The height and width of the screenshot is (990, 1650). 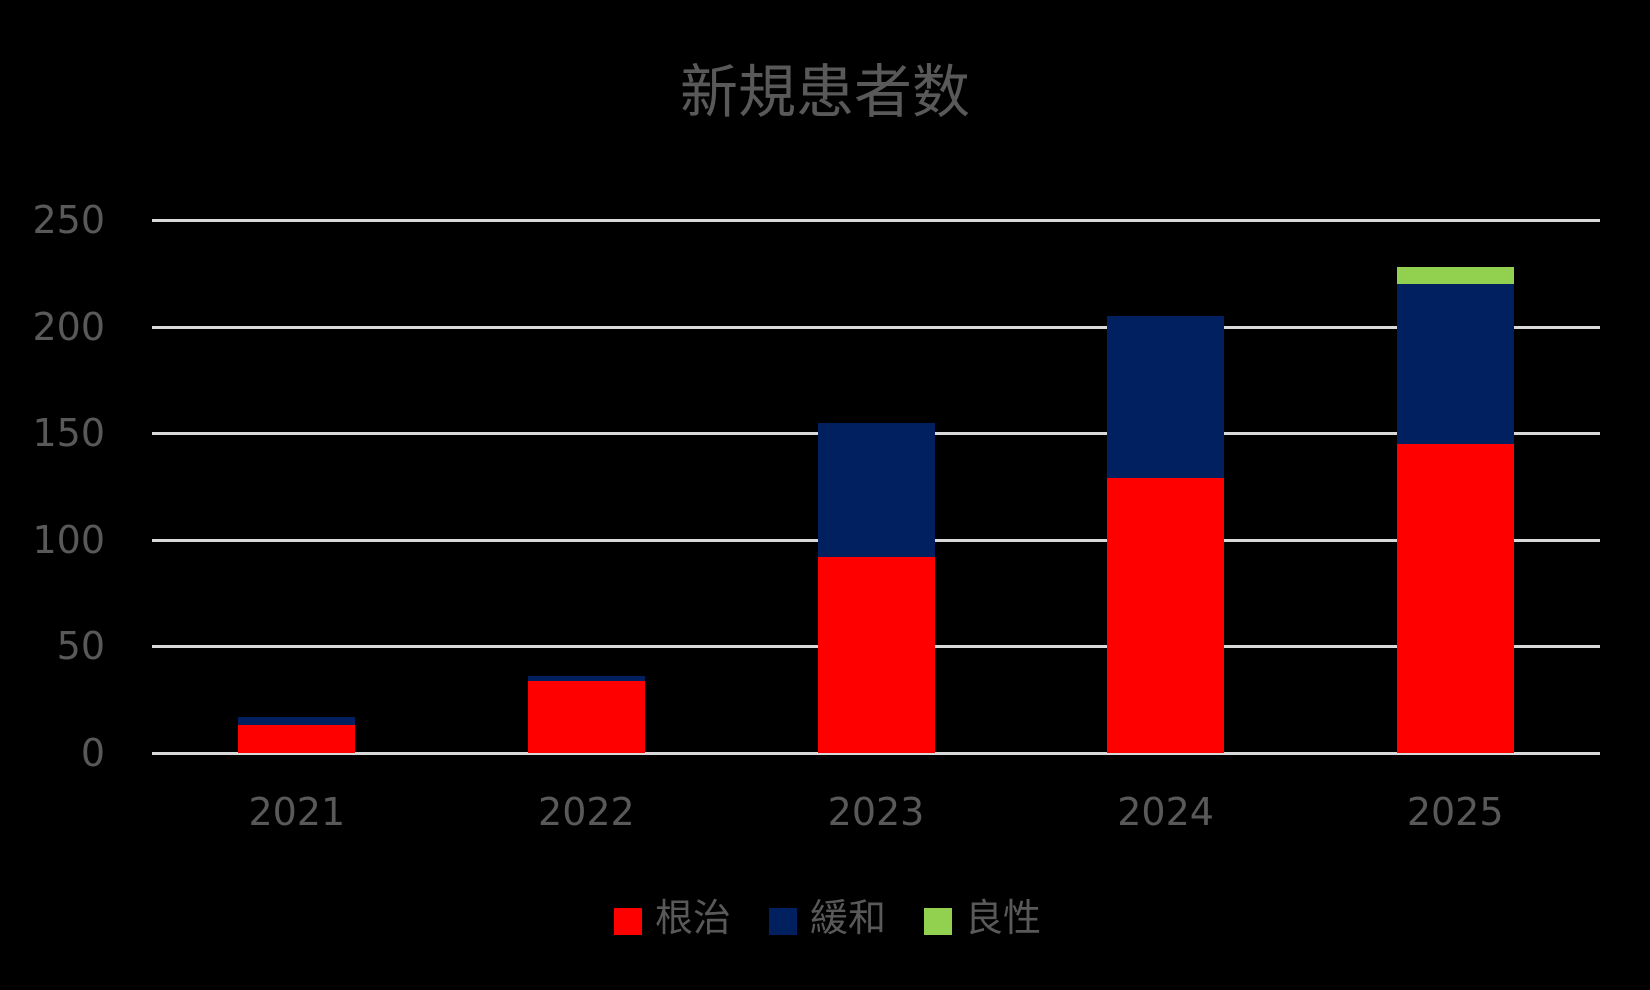 I want to click on x-tick-label: 2023, so click(x=876, y=812).